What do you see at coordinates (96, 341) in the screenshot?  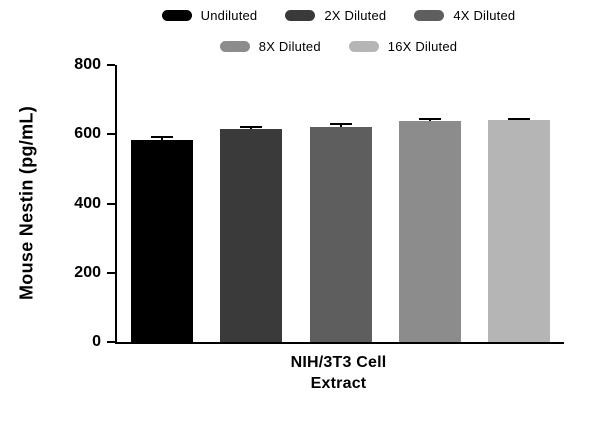 I see `y-axis-tick-label-0: 0` at bounding box center [96, 341].